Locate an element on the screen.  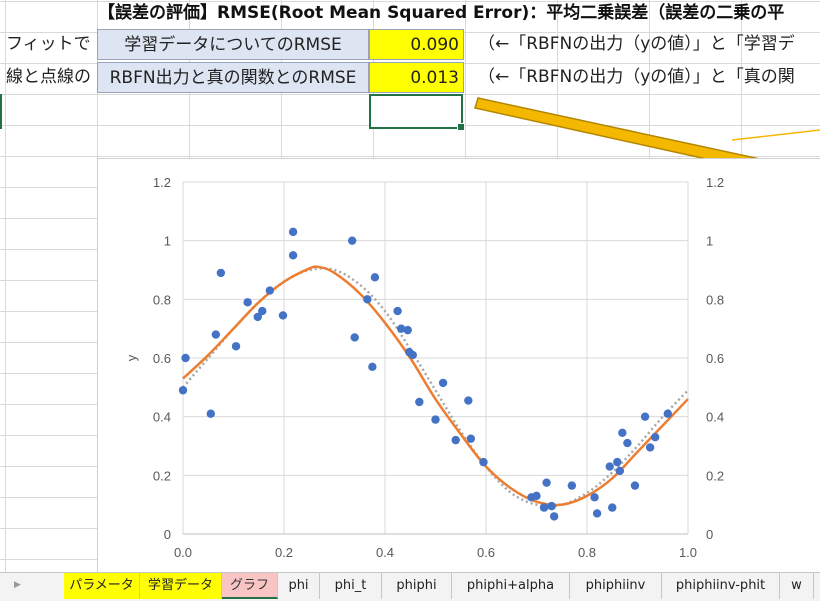
tab-phiphi-alpha: phiphi+alpha is located at coordinates (511, 586).